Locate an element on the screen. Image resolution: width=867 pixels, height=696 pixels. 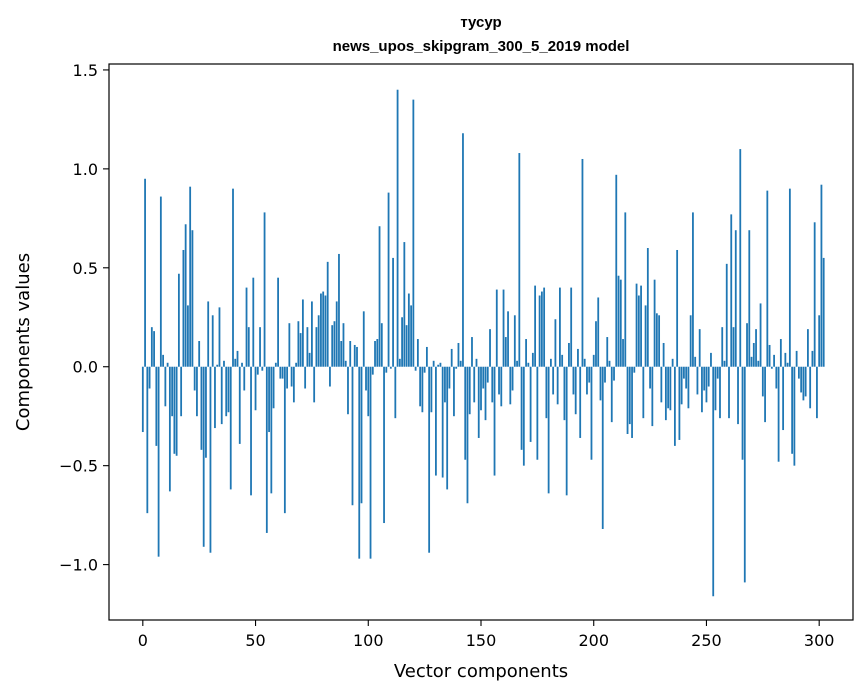
y-tick-label: −0.5 is located at coordinates (78, 466).